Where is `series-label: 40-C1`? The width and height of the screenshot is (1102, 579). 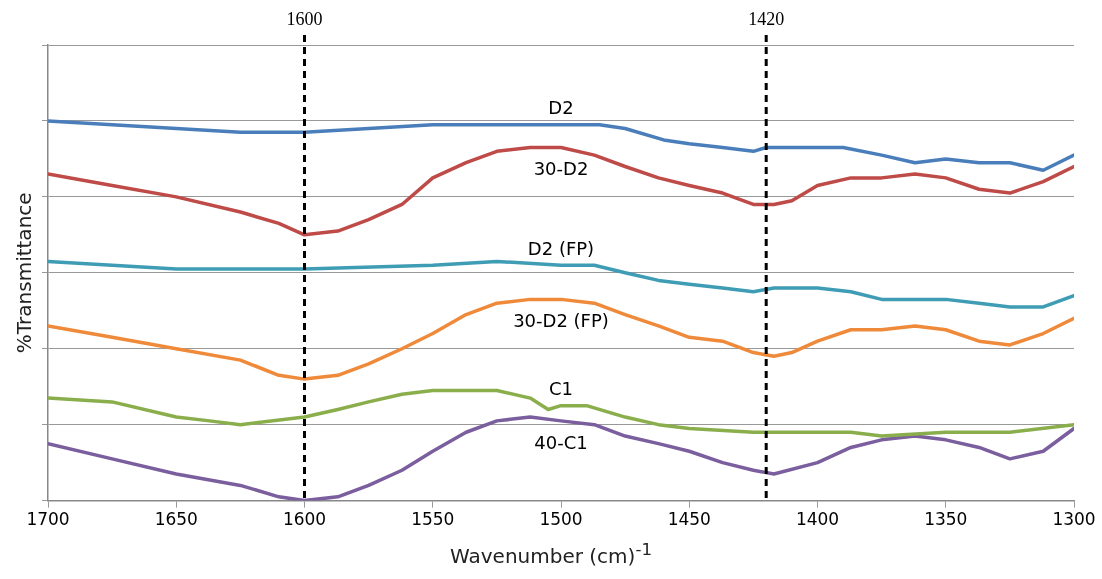 series-label: 40-C1 is located at coordinates (561, 442).